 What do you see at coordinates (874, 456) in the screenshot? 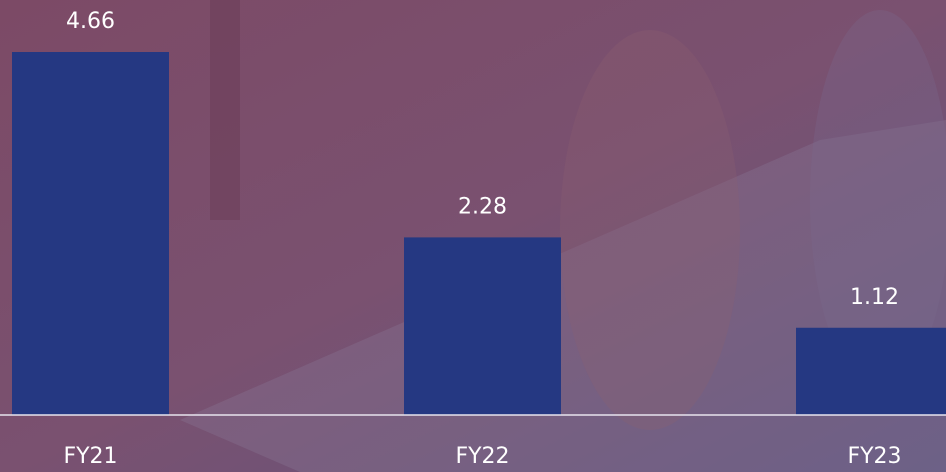
I see `x-tick-label: FY23` at bounding box center [874, 456].